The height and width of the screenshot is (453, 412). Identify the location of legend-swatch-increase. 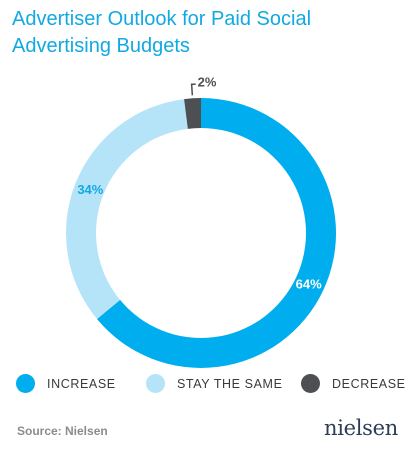
(25, 383).